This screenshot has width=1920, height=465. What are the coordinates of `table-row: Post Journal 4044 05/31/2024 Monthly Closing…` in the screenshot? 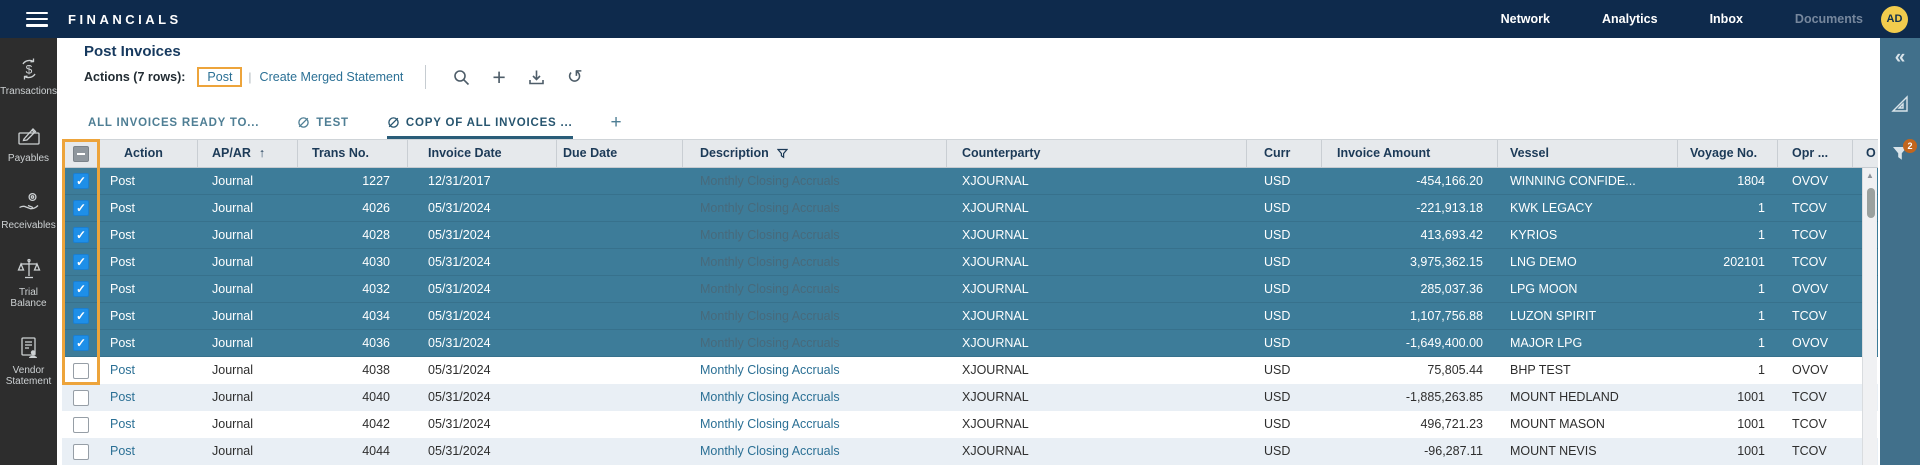 It's located at (970, 451).